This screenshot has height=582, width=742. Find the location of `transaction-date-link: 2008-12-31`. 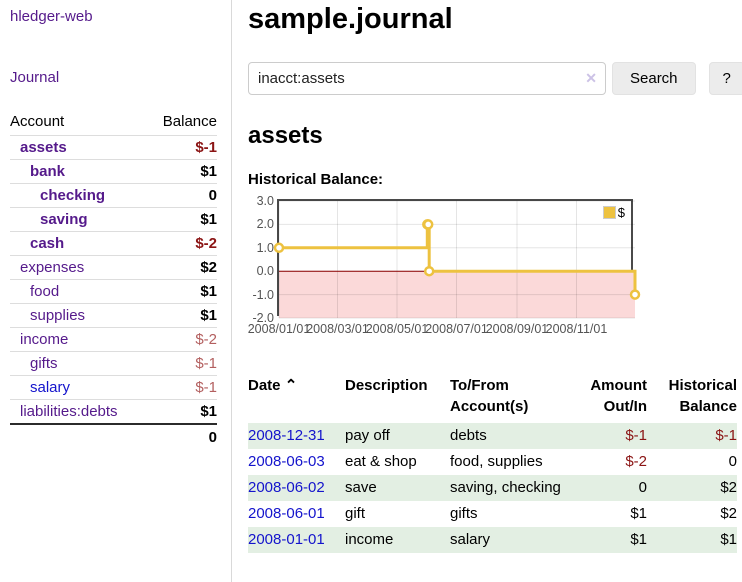

transaction-date-link: 2008-12-31 is located at coordinates (286, 435).